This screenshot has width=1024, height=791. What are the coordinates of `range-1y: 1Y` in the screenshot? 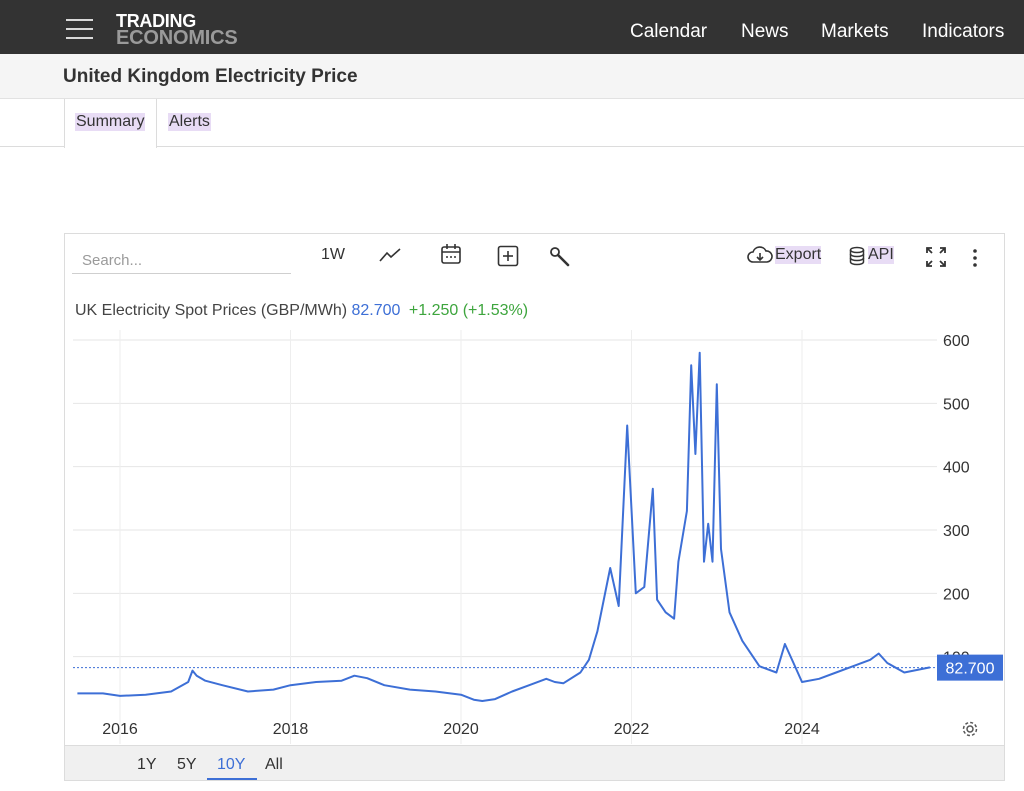 It's located at (147, 764).